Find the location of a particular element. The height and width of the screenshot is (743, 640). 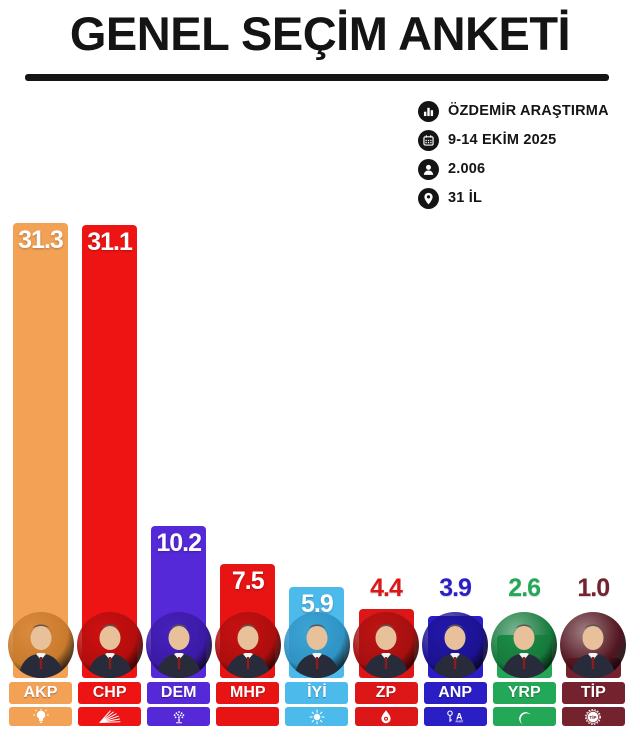

svg-text: TİP is located at coordinates (593, 717).